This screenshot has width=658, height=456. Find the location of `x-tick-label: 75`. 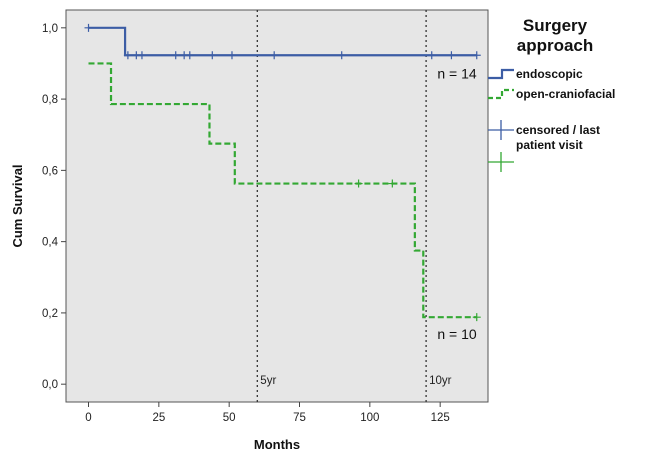

x-tick-label: 75 is located at coordinates (299, 418).